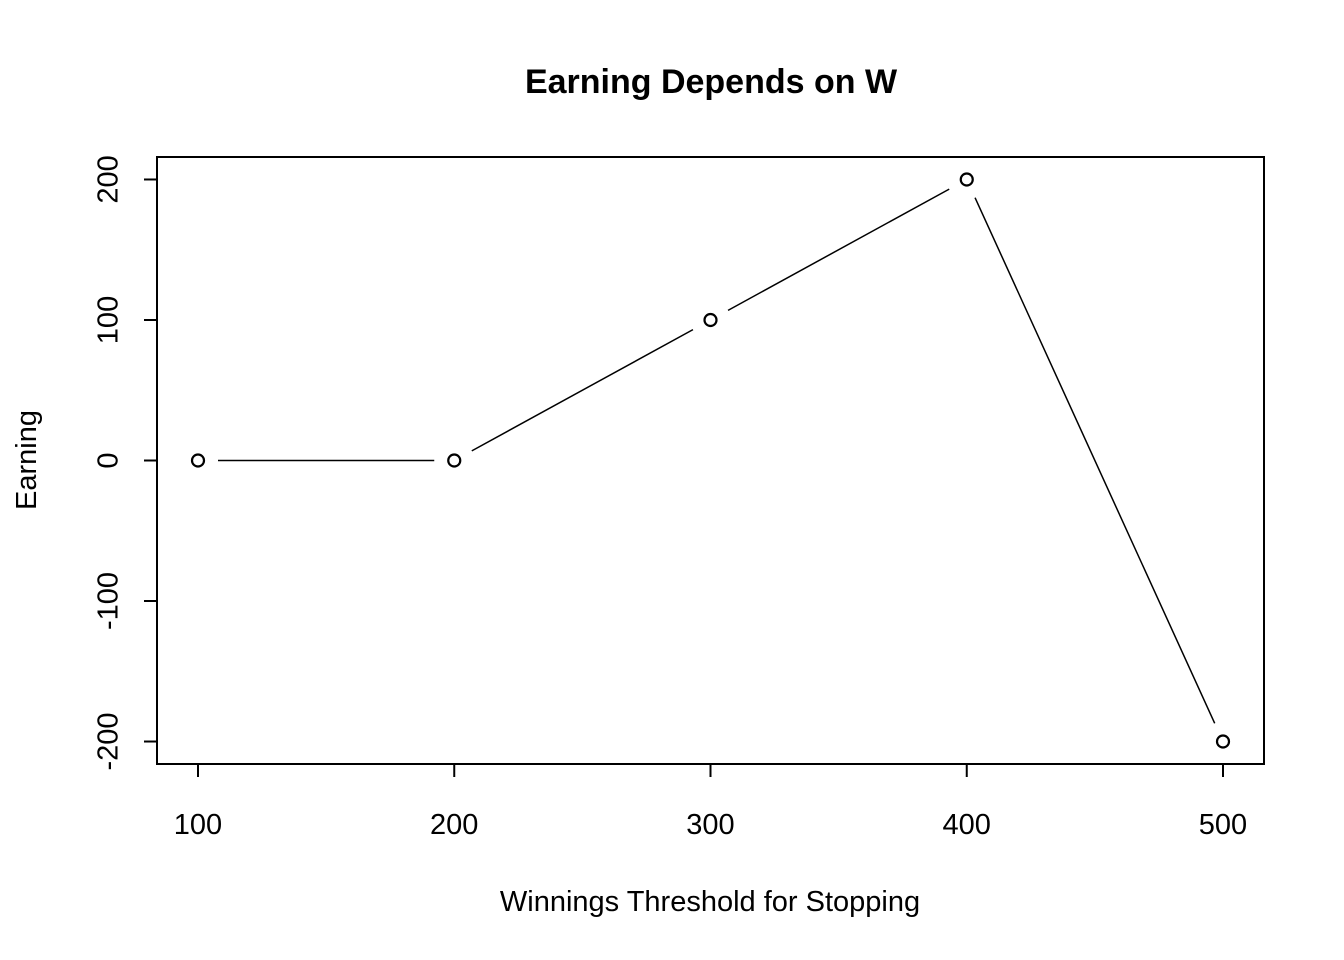 This screenshot has height=960, width=1344. I want to click on y-tick-label: -200, so click(109, 741).